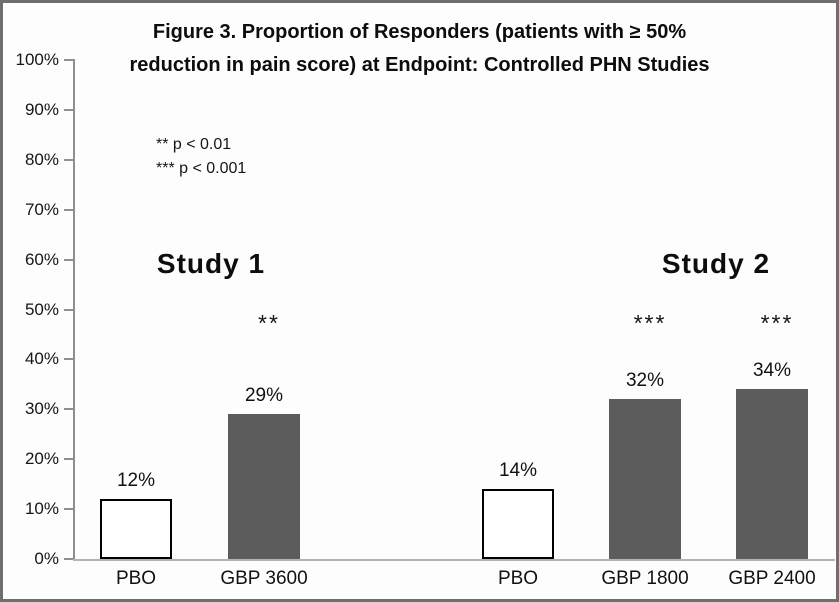 The width and height of the screenshot is (839, 602). Describe the element at coordinates (454, 560) in the screenshot. I see `x-axis-baseline` at that location.